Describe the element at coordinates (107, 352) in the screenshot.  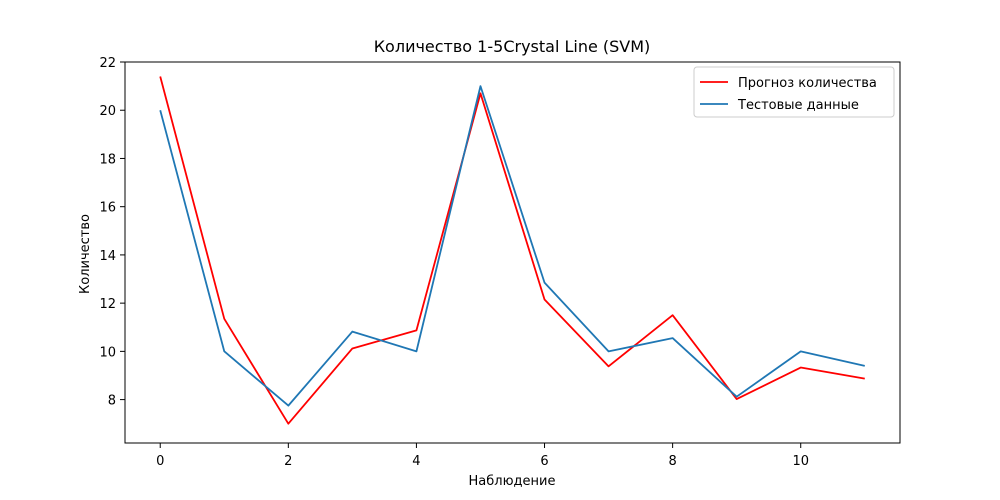
I see `y-tick-label: 10` at that location.